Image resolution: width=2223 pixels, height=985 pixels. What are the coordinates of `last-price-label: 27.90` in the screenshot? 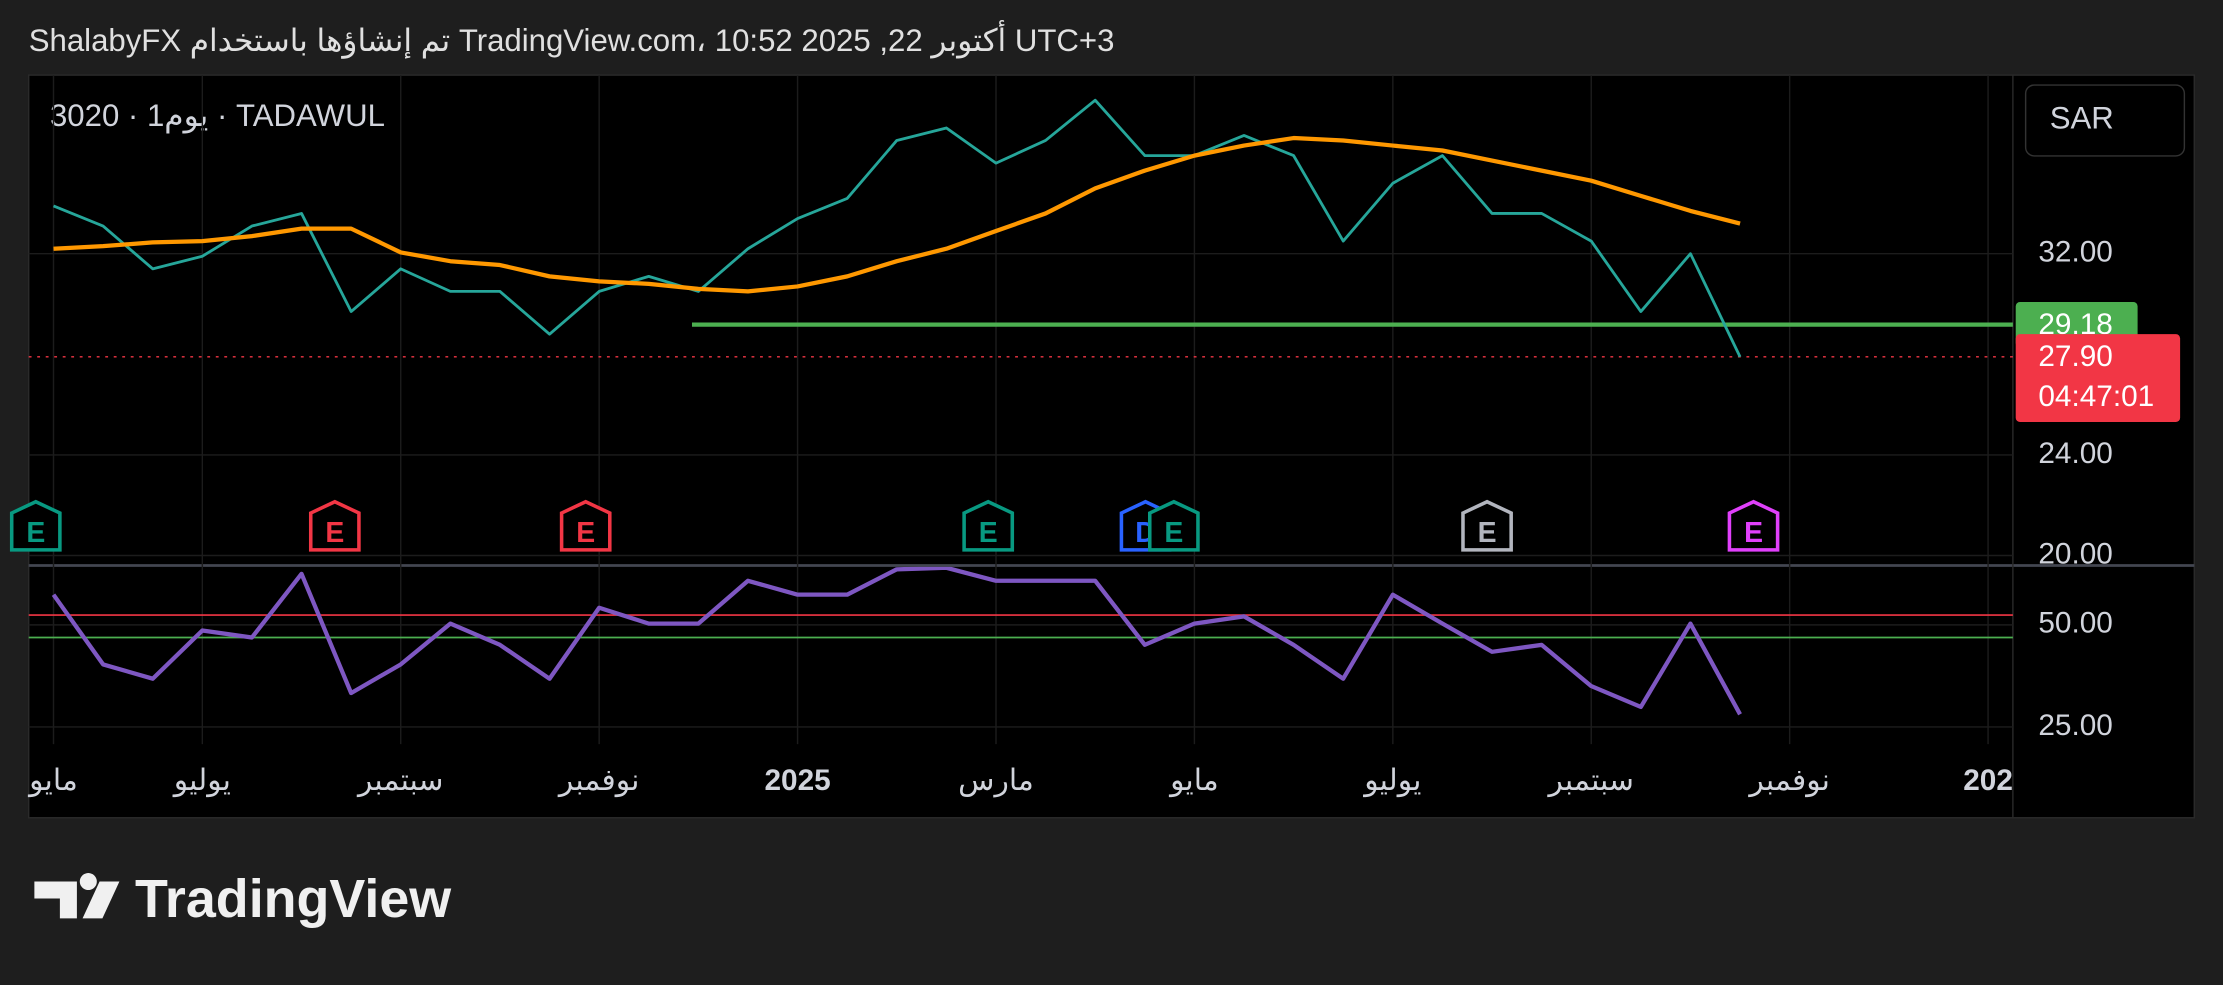 It's located at (2075, 356).